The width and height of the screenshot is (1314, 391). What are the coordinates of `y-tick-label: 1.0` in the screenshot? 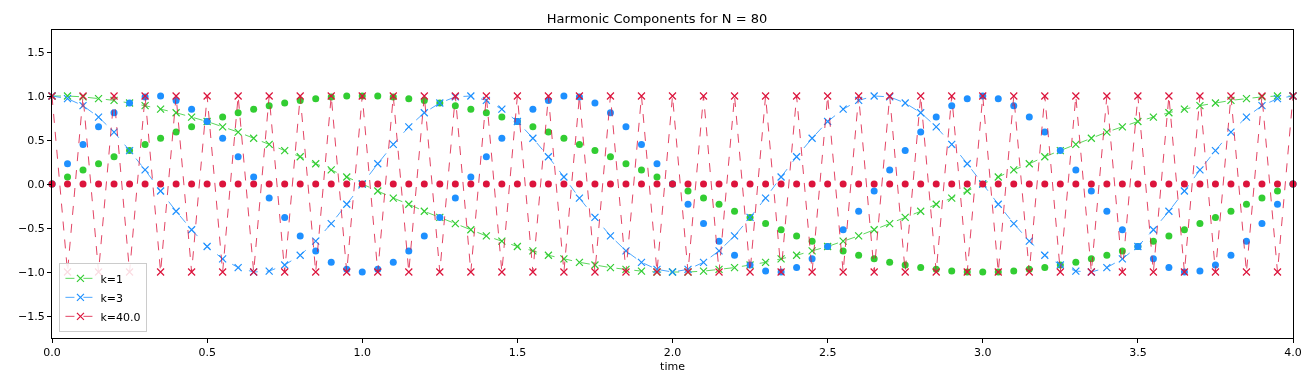 It's located at (36, 96).